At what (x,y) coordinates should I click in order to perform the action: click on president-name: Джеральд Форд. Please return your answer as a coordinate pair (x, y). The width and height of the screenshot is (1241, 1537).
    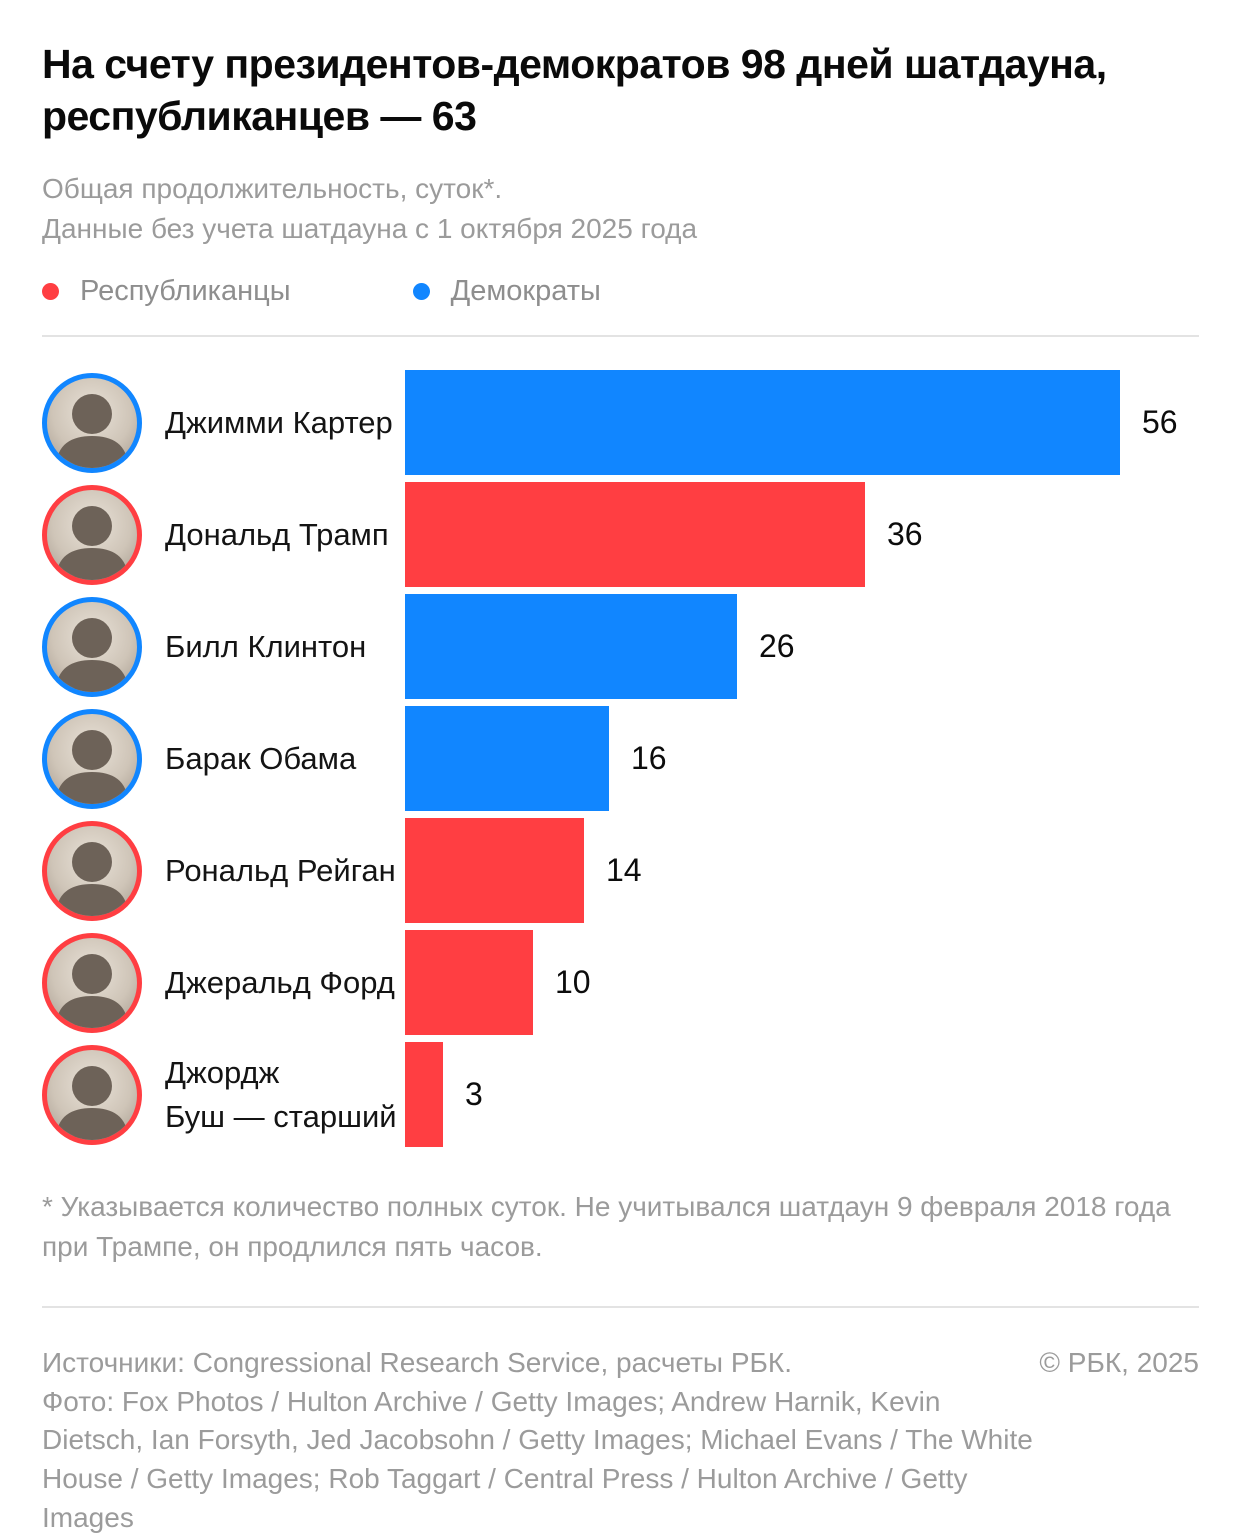
    Looking at the image, I should click on (280, 982).